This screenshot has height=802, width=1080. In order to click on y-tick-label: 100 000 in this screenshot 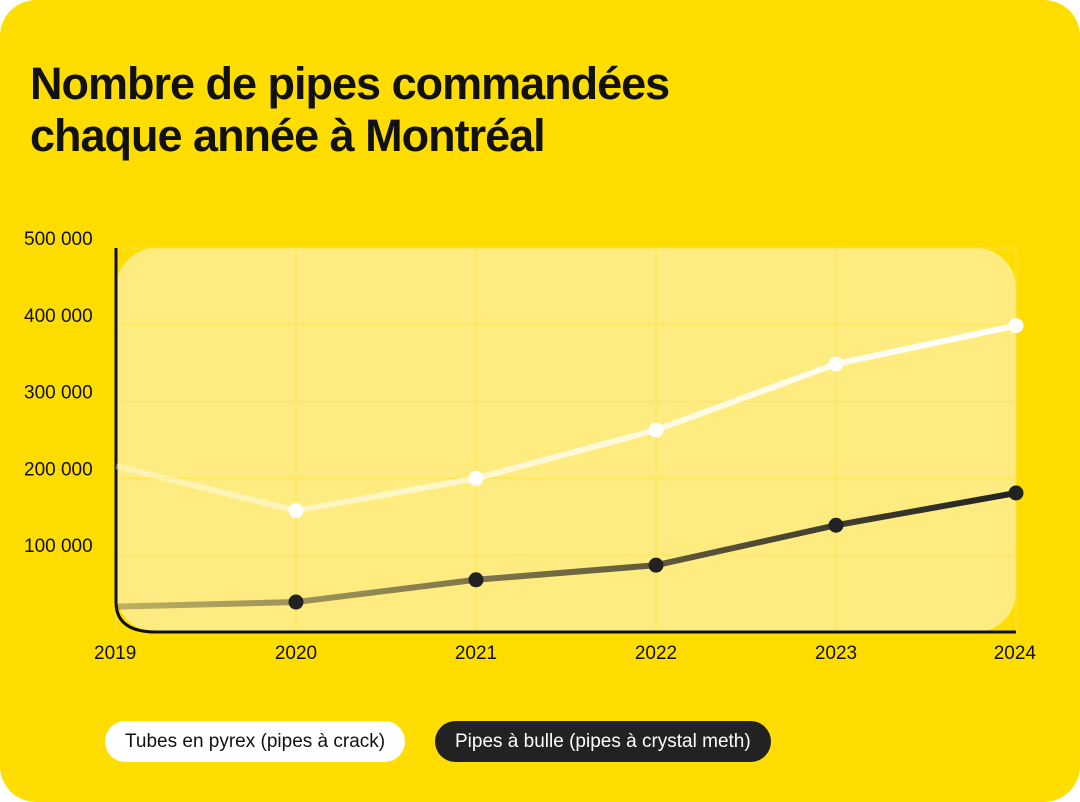, I will do `click(58, 546)`.